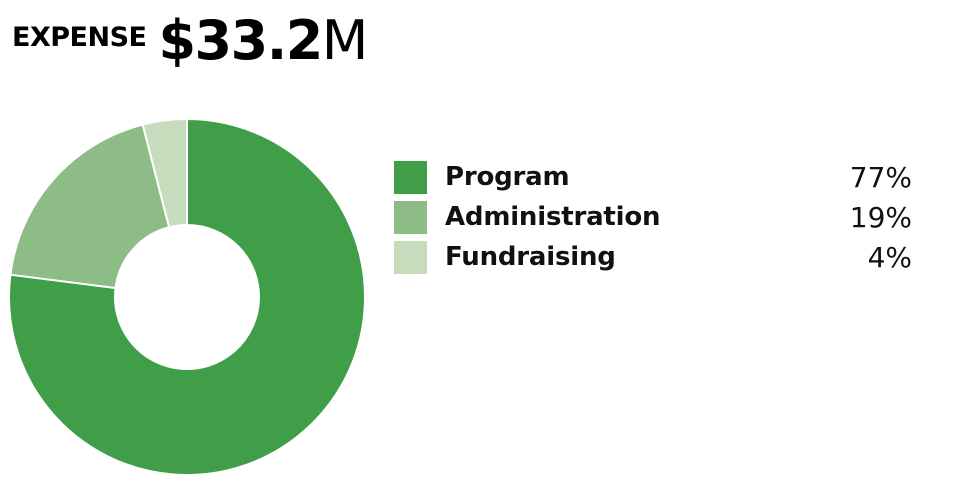 Image resolution: width=960 pixels, height=481 pixels. Describe the element at coordinates (410, 257) in the screenshot. I see `legend-swatch-fundraising` at that location.